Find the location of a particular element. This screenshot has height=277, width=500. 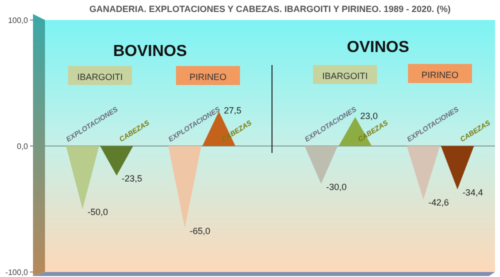

data-label: -34,4 is located at coordinates (472, 192).